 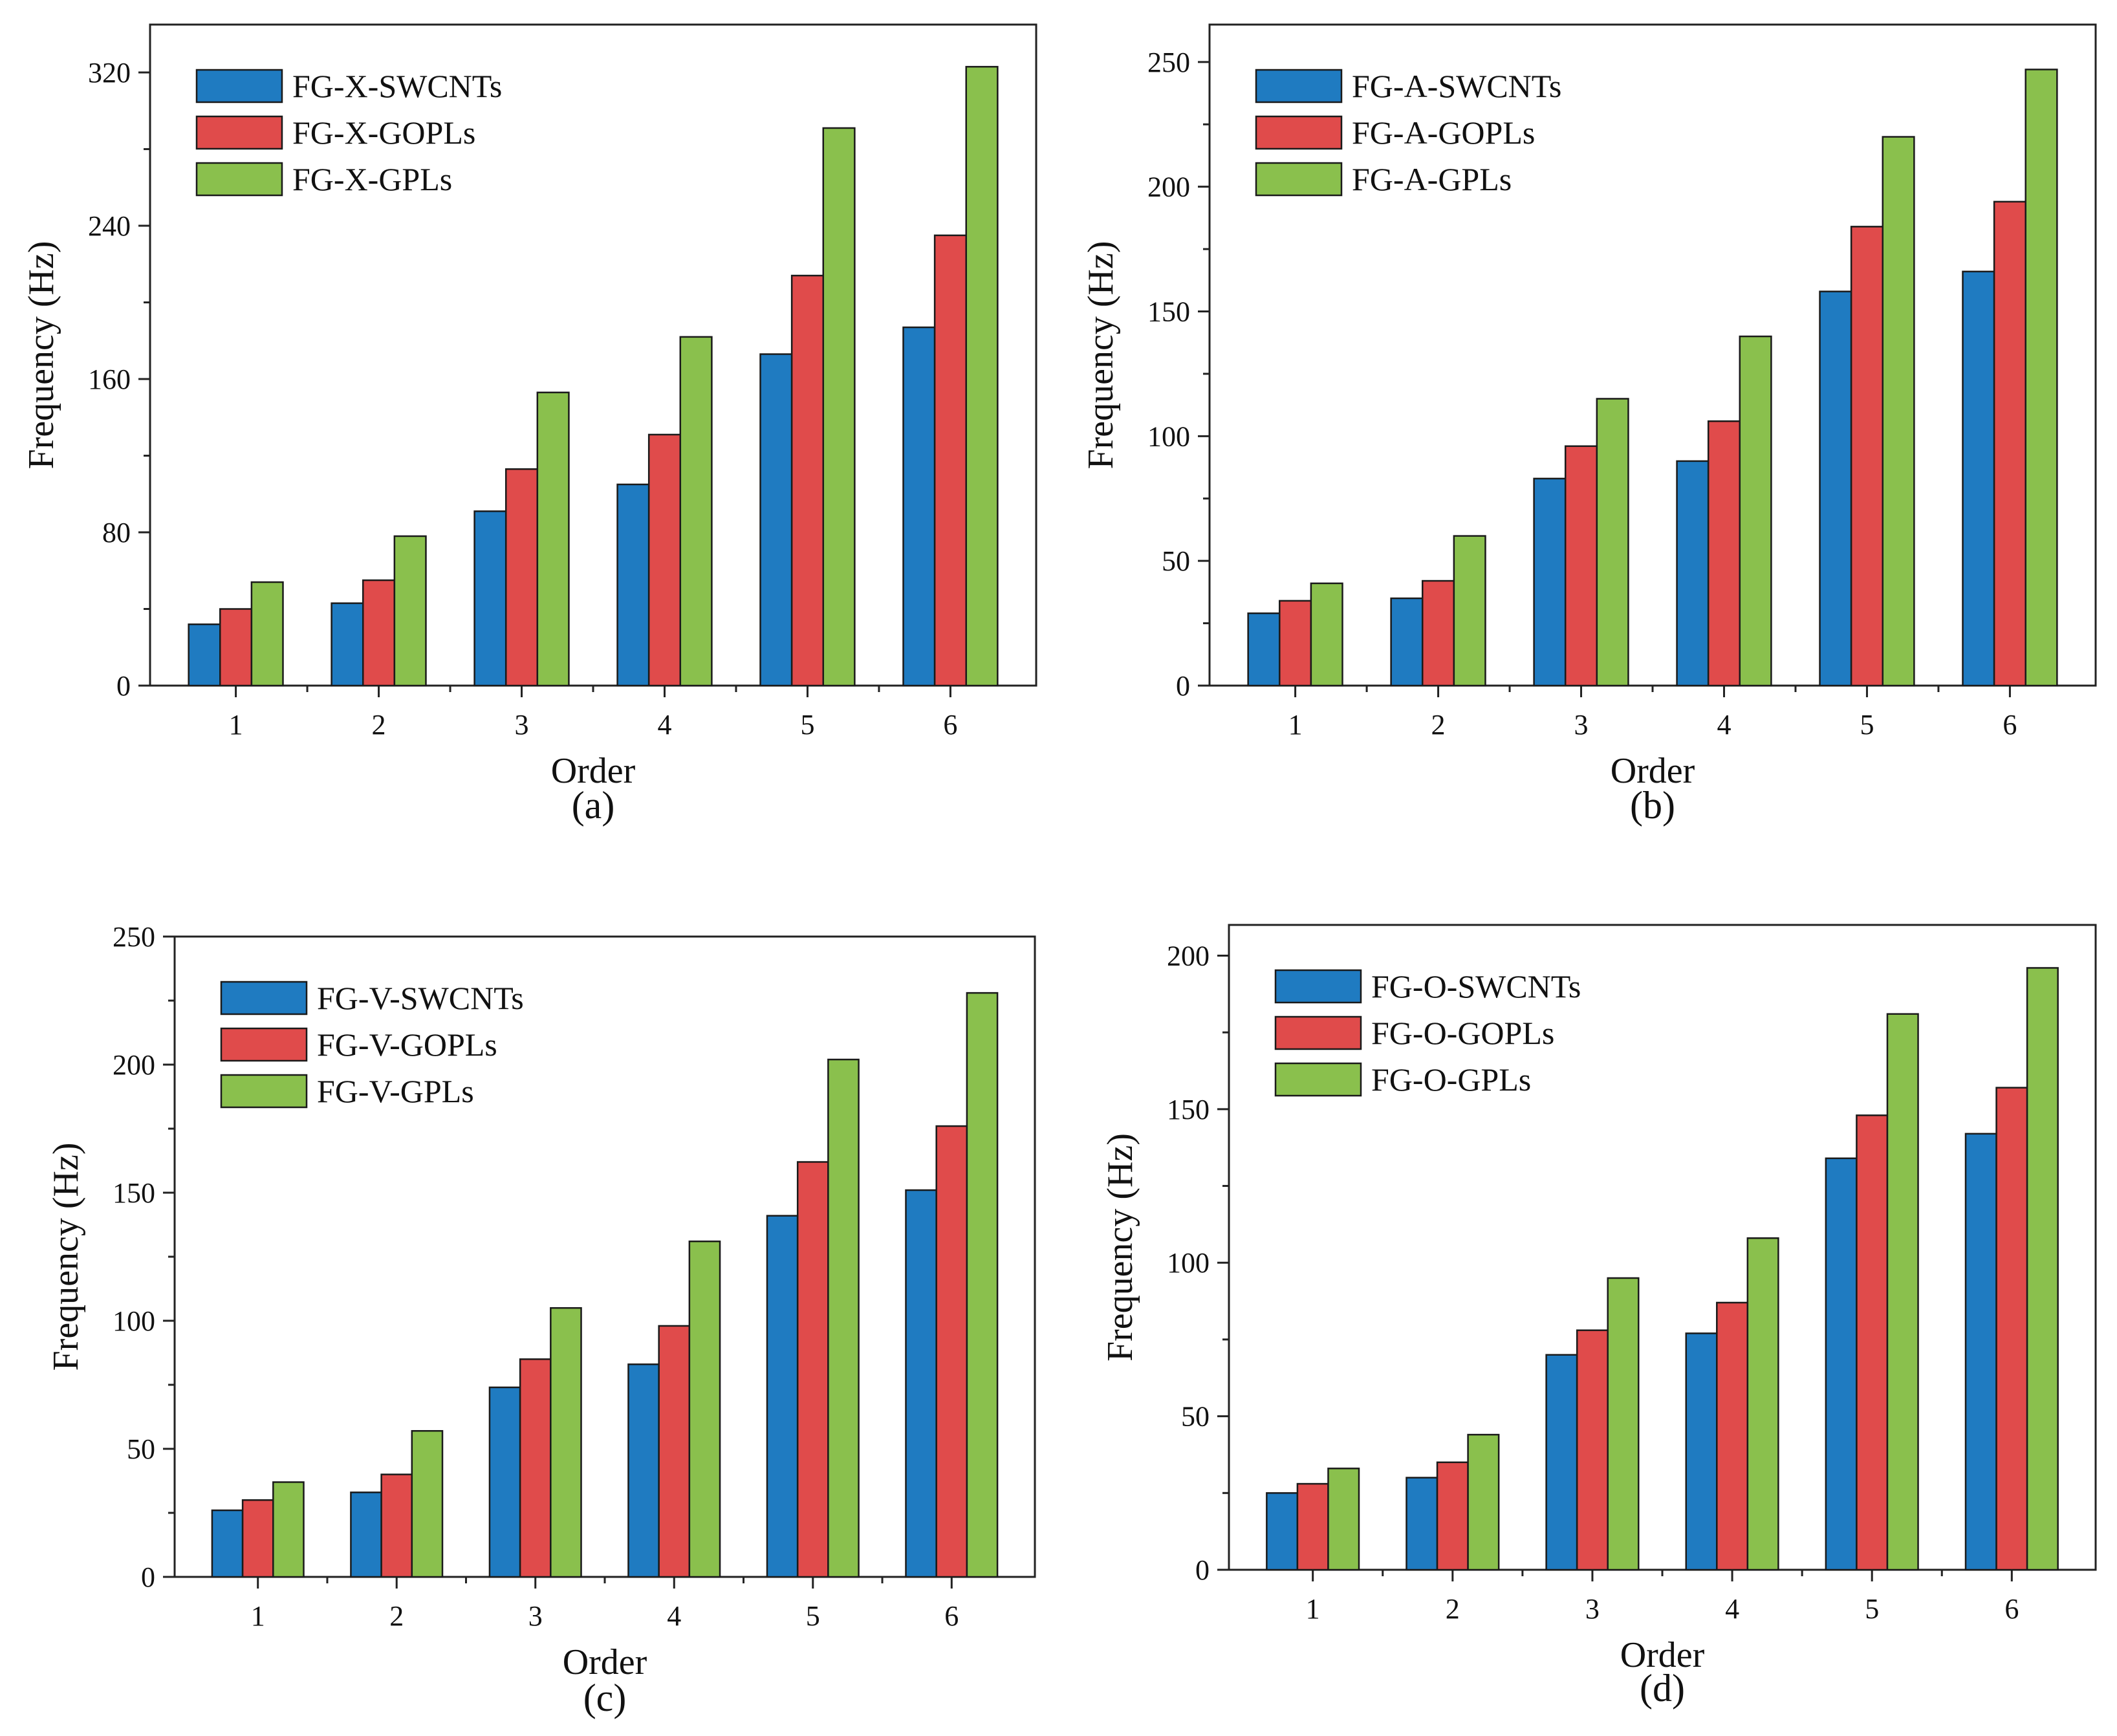 I want to click on panel-label: (b), so click(x=1652, y=805).